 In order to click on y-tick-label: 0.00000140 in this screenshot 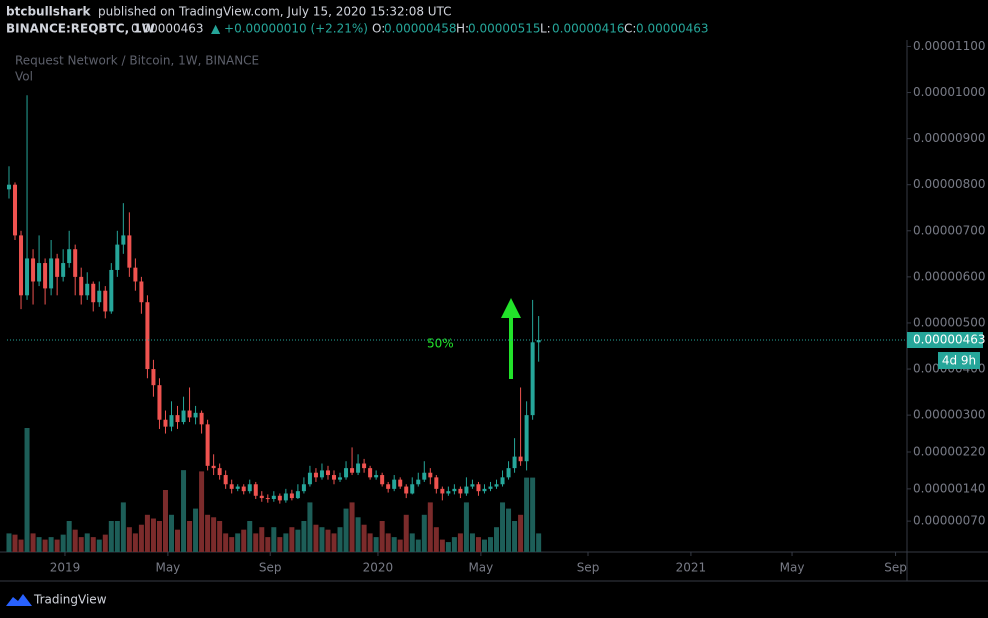, I will do `click(949, 488)`.